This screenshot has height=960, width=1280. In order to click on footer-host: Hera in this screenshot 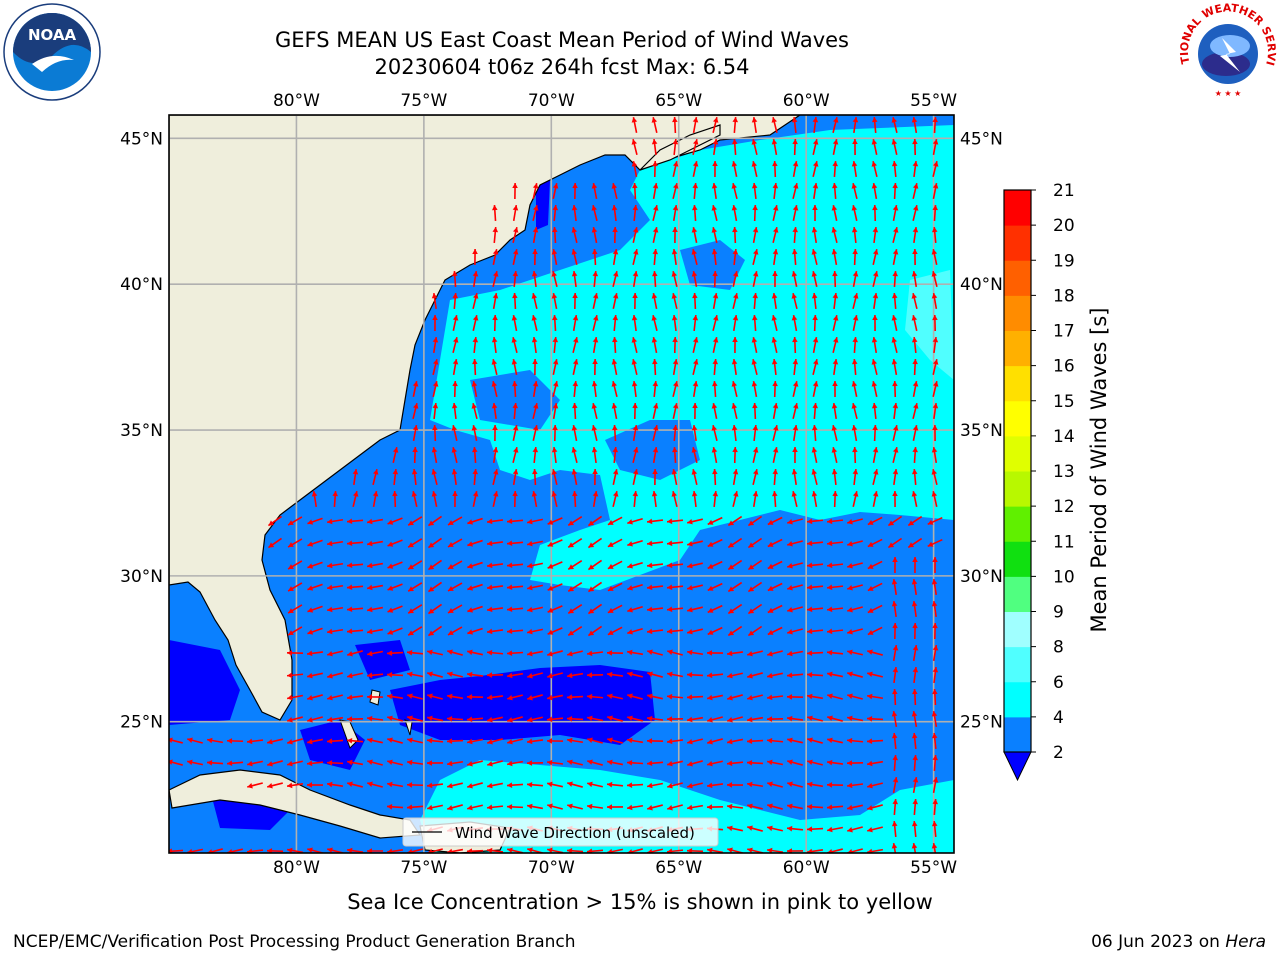, I will do `click(1245, 942)`.